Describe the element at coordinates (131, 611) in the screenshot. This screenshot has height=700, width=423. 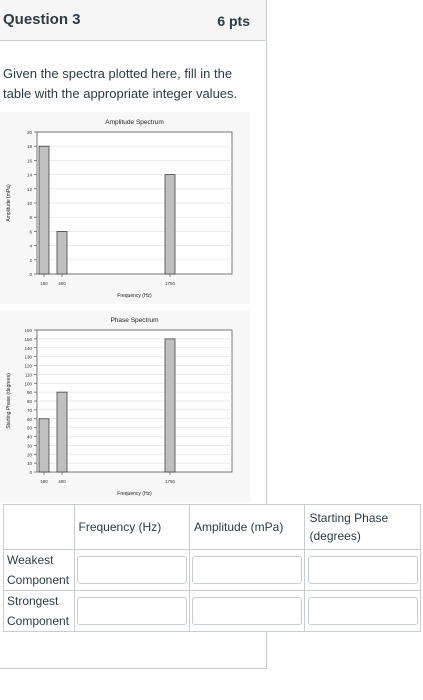
I see `strongest-frequency-input` at that location.